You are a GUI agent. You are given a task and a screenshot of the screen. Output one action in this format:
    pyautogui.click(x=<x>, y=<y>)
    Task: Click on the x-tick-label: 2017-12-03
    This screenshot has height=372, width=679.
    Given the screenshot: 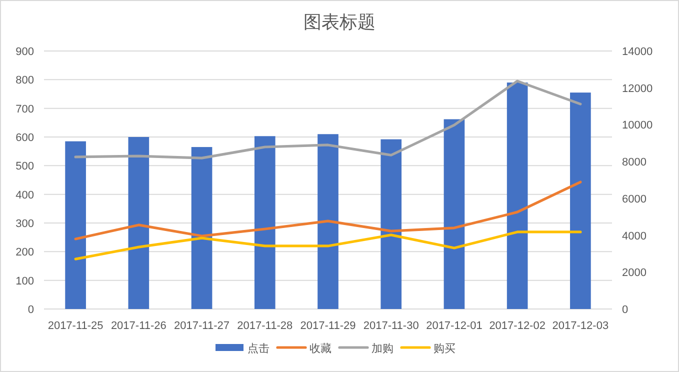 What is the action you would take?
    pyautogui.click(x=580, y=326)
    